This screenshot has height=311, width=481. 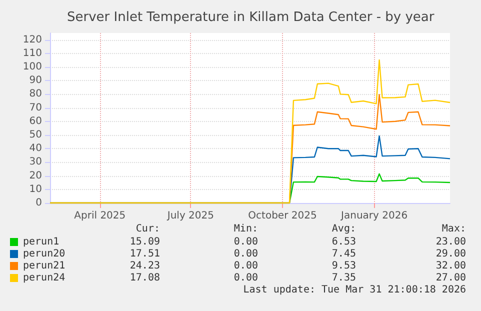 I want to click on y-tick-label: 10, so click(x=35, y=189).